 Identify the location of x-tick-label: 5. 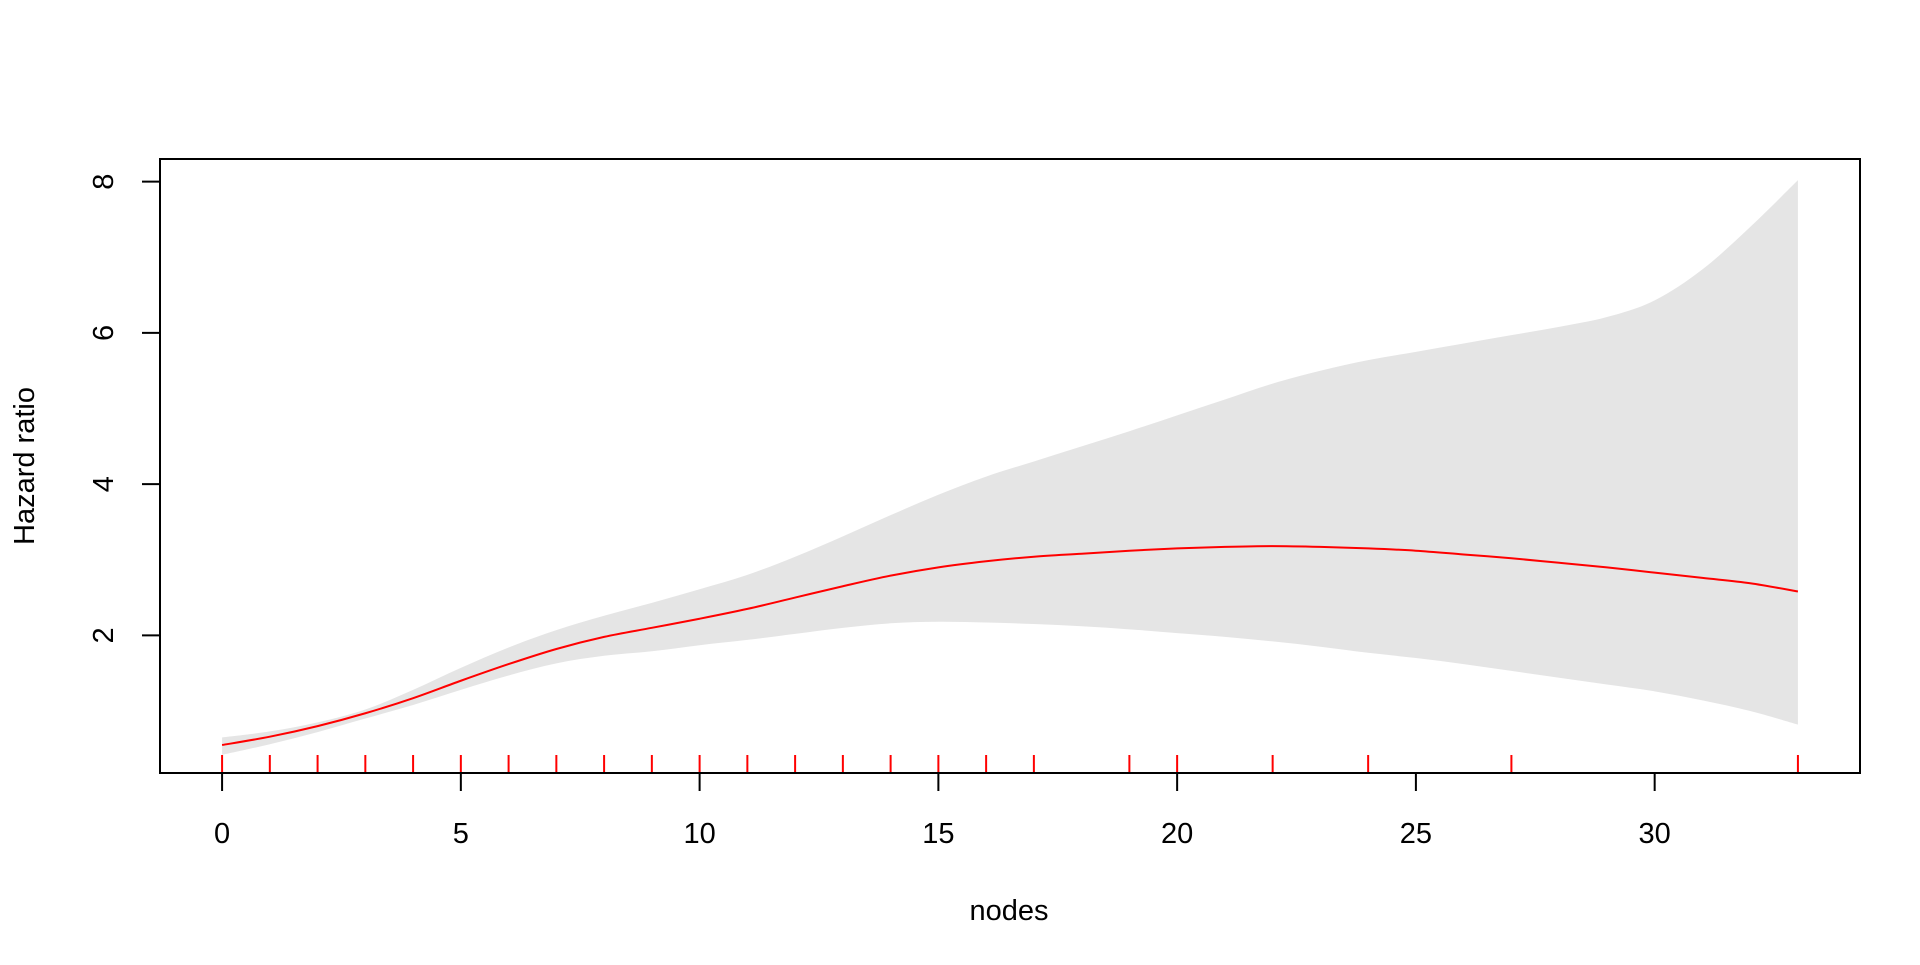
(461, 834).